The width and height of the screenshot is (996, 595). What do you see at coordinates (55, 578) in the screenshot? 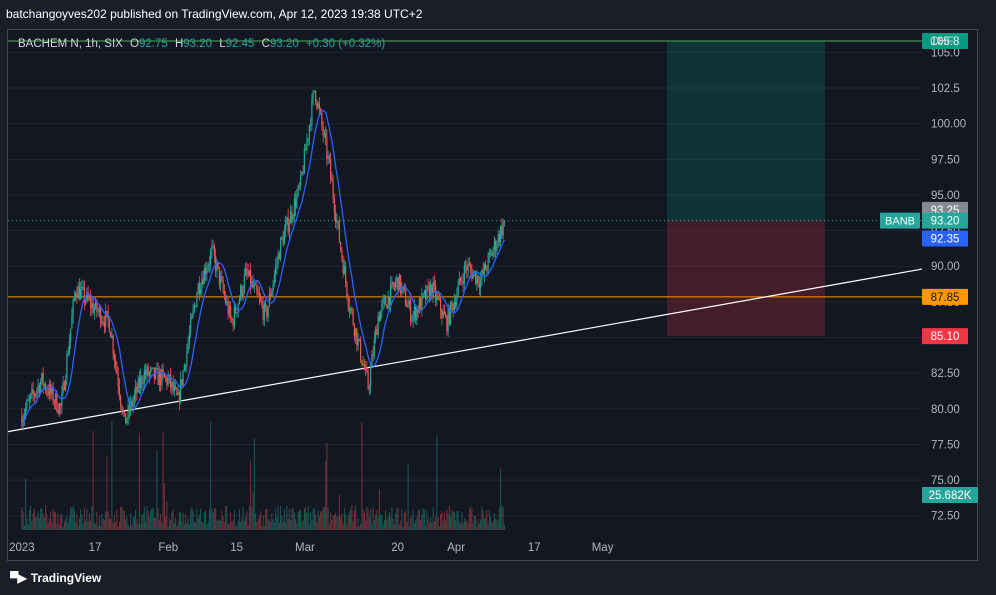
I see `tradingview-footer: ▀▶ TradingView` at bounding box center [55, 578].